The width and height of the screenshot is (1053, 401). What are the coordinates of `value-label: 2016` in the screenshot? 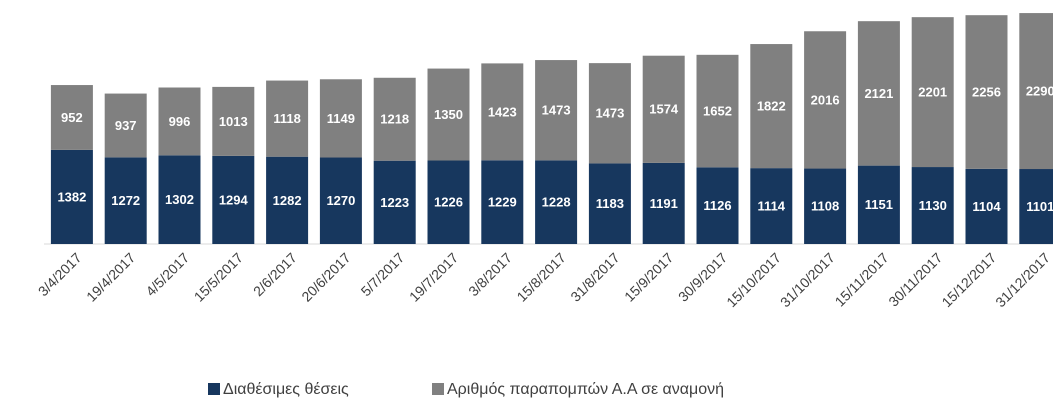 It's located at (825, 99).